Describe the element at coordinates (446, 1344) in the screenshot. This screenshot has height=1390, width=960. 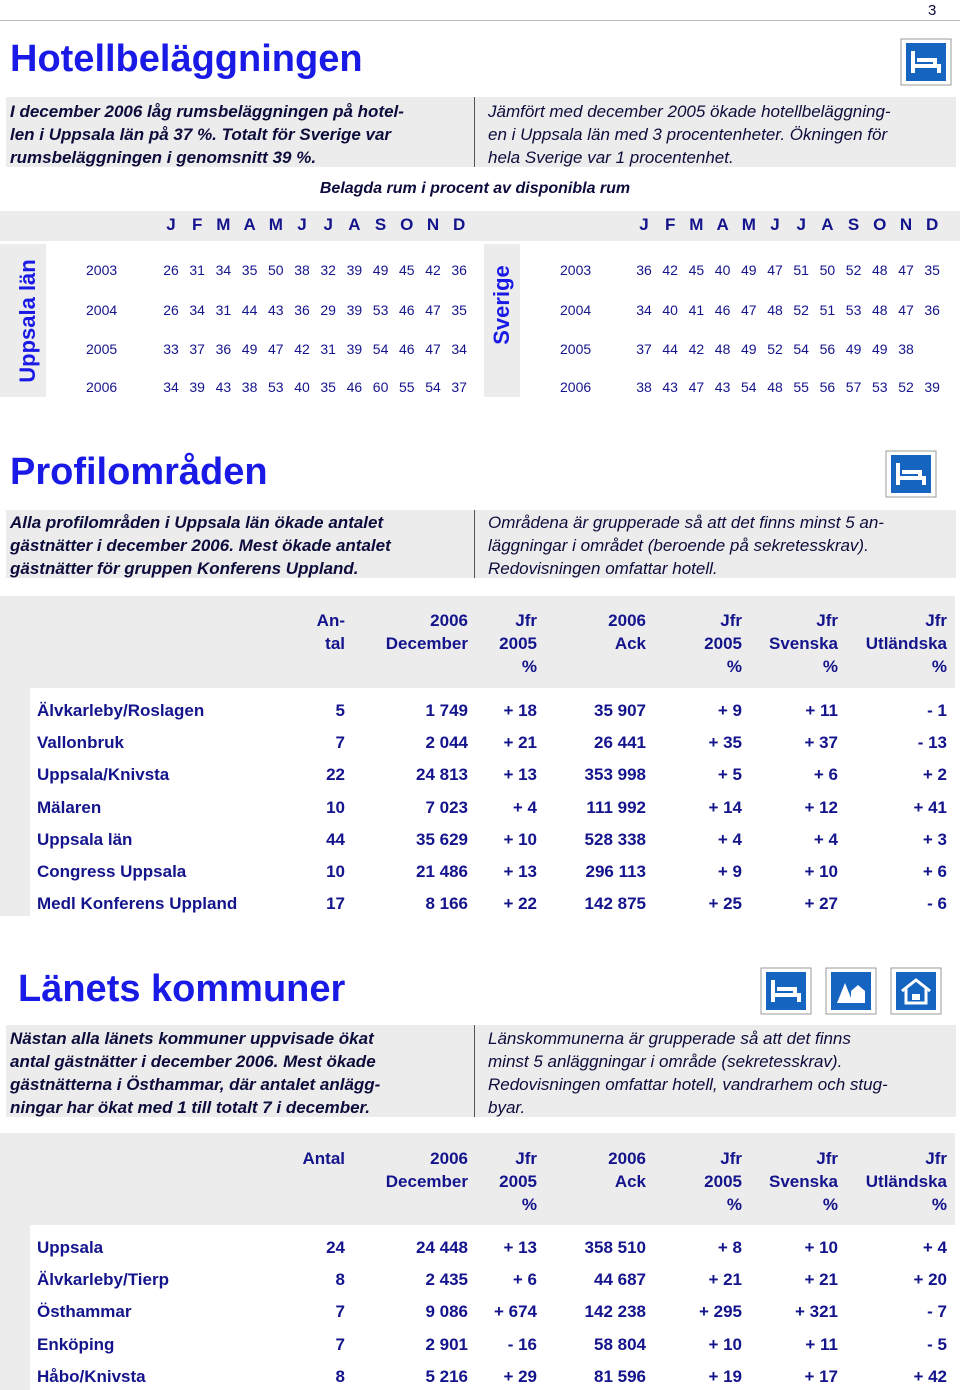
I see `cell: 2 901` at that location.